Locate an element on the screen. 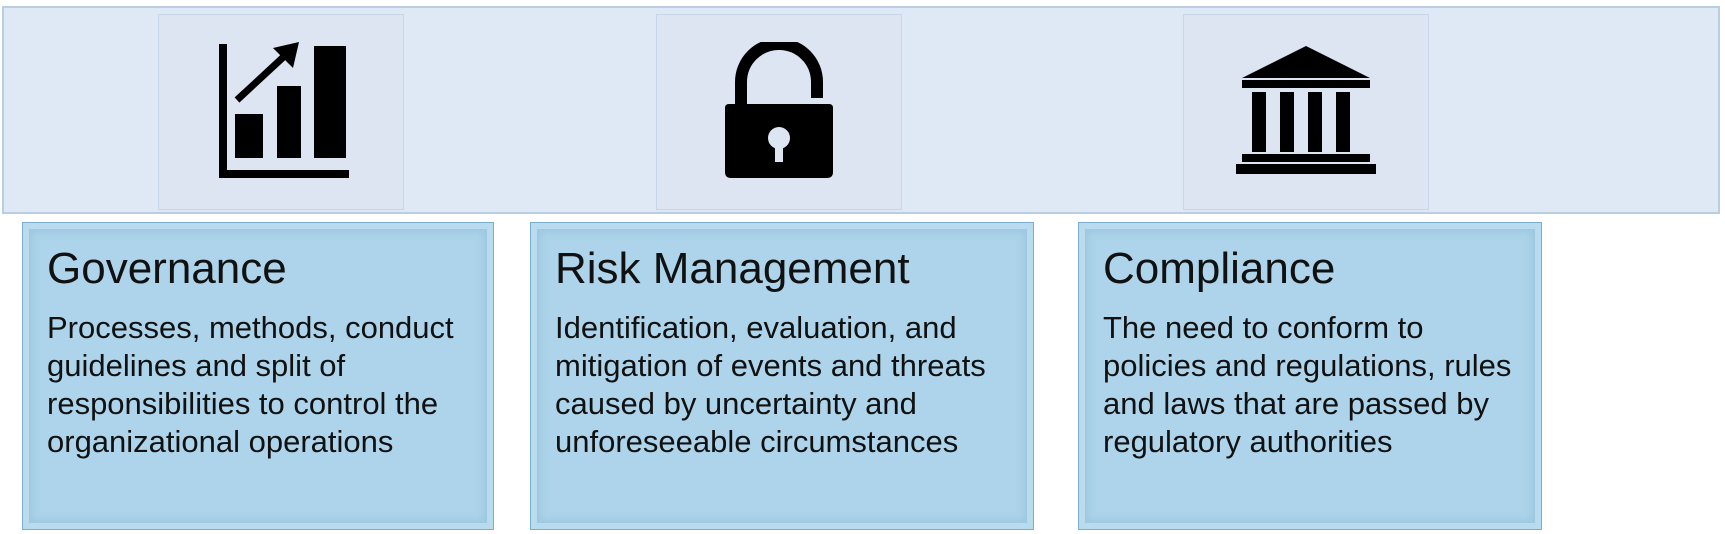  compliance-title: Compliance is located at coordinates (1219, 268).